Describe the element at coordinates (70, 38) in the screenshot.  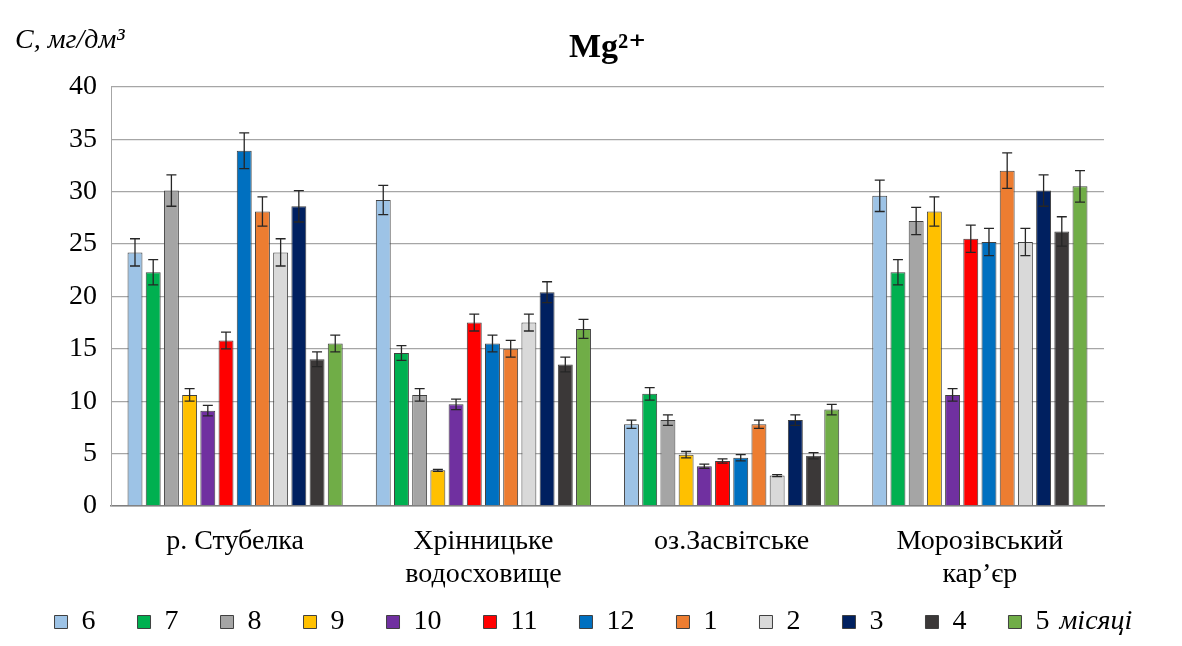
I see `y-axis-title: C, мг/дм³` at that location.